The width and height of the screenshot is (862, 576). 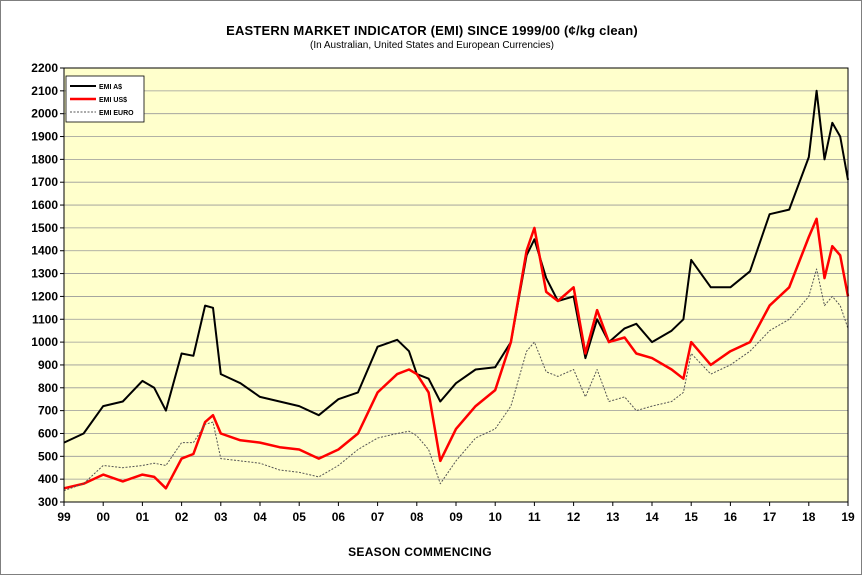 What do you see at coordinates (104, 517) in the screenshot?
I see `x-tick-label: 00` at bounding box center [104, 517].